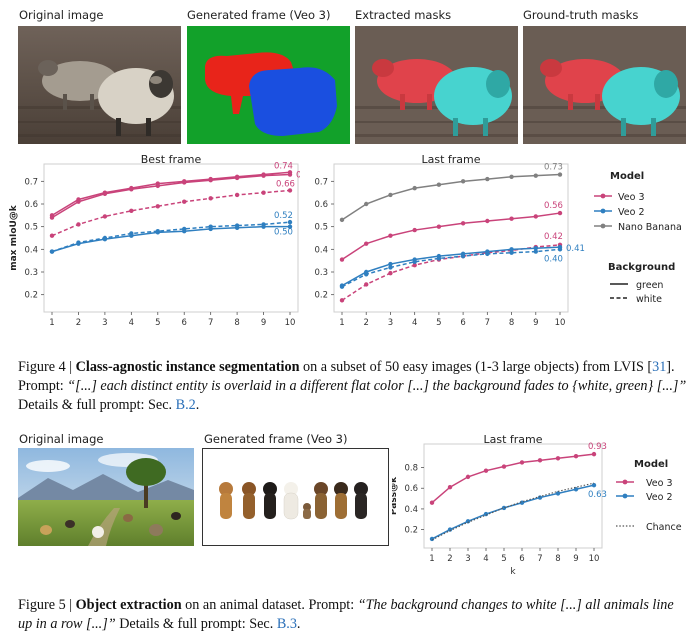 The height and width of the screenshot is (641, 696). I want to click on svg-text: Veo 3, so click(631, 197).